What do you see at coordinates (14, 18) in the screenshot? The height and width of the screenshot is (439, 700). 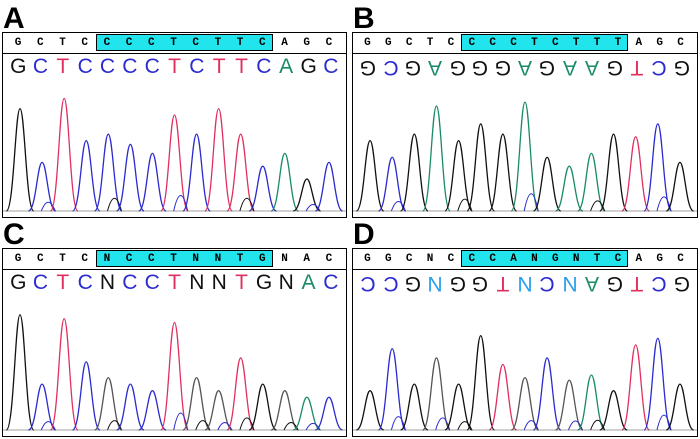 I see `panel-label-a: A` at bounding box center [14, 18].